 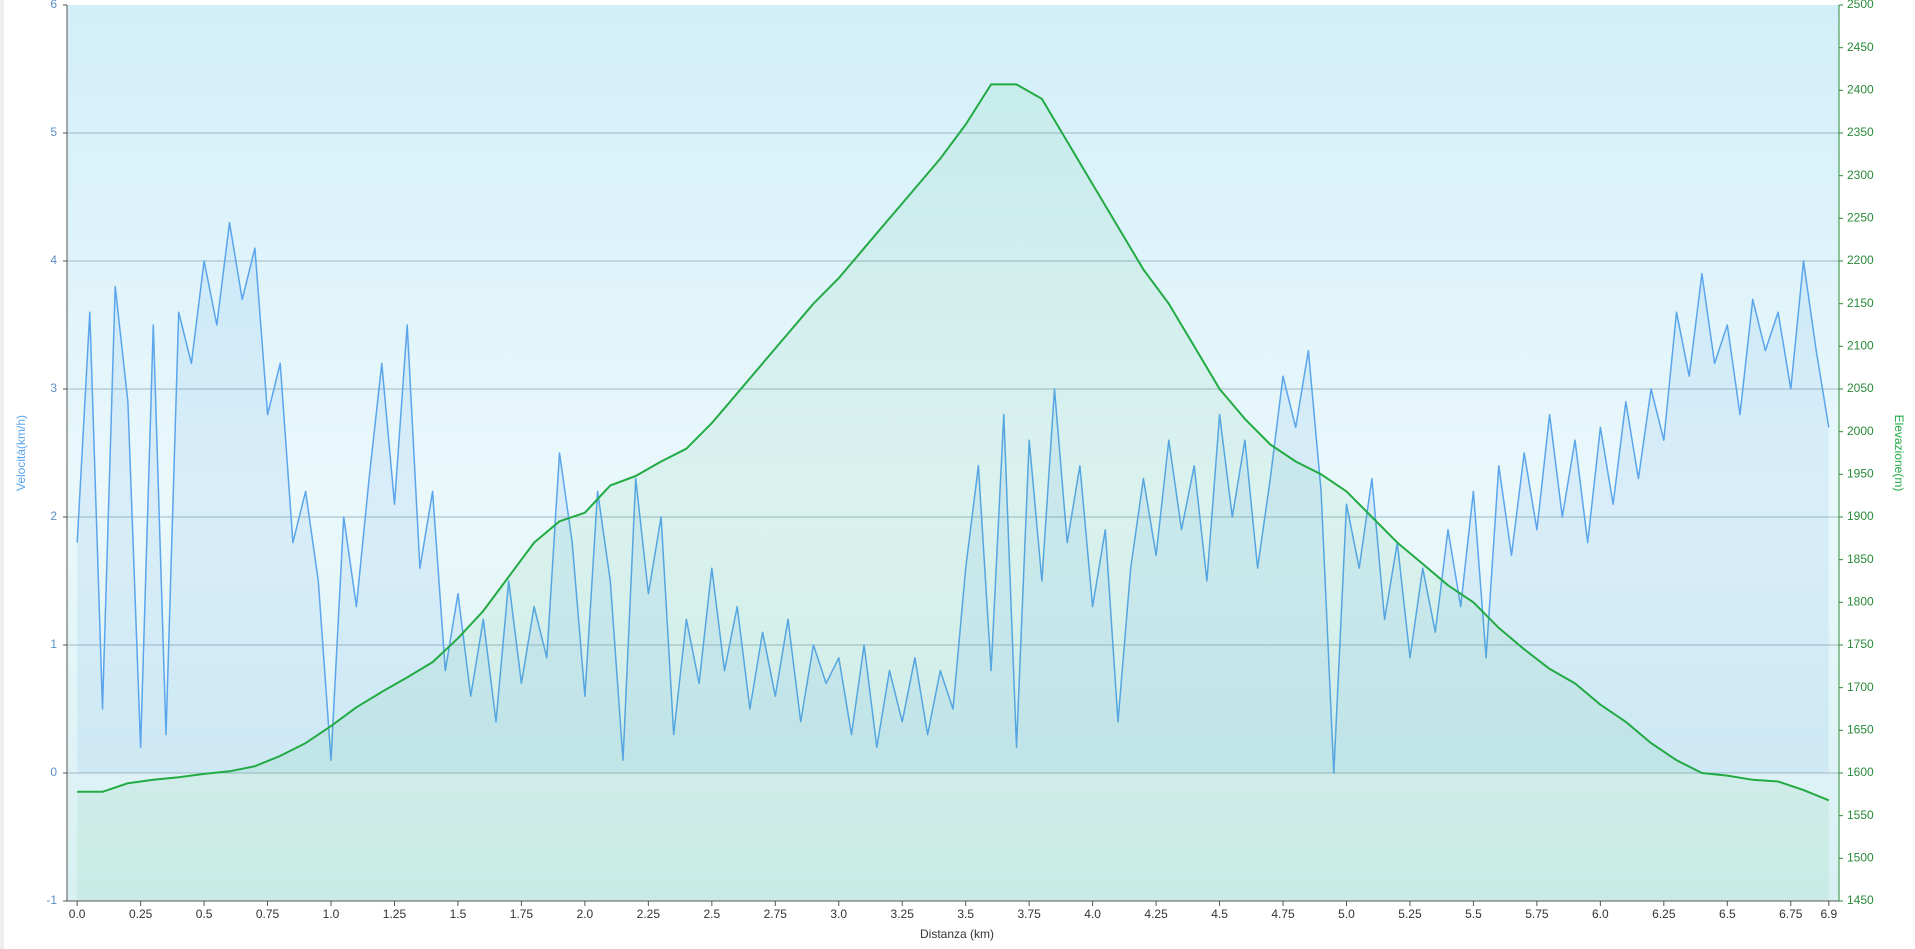 I want to click on x-tick-label: 4.75, so click(x=1283, y=914).